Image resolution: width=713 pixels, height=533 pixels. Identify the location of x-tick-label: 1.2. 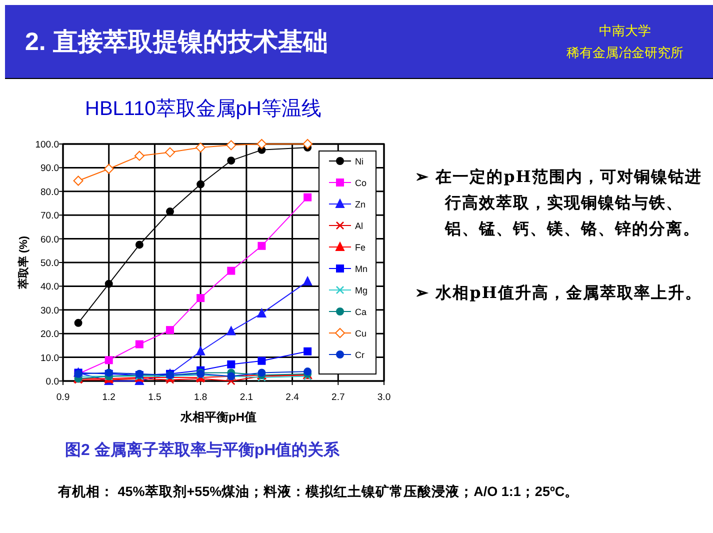
(109, 397).